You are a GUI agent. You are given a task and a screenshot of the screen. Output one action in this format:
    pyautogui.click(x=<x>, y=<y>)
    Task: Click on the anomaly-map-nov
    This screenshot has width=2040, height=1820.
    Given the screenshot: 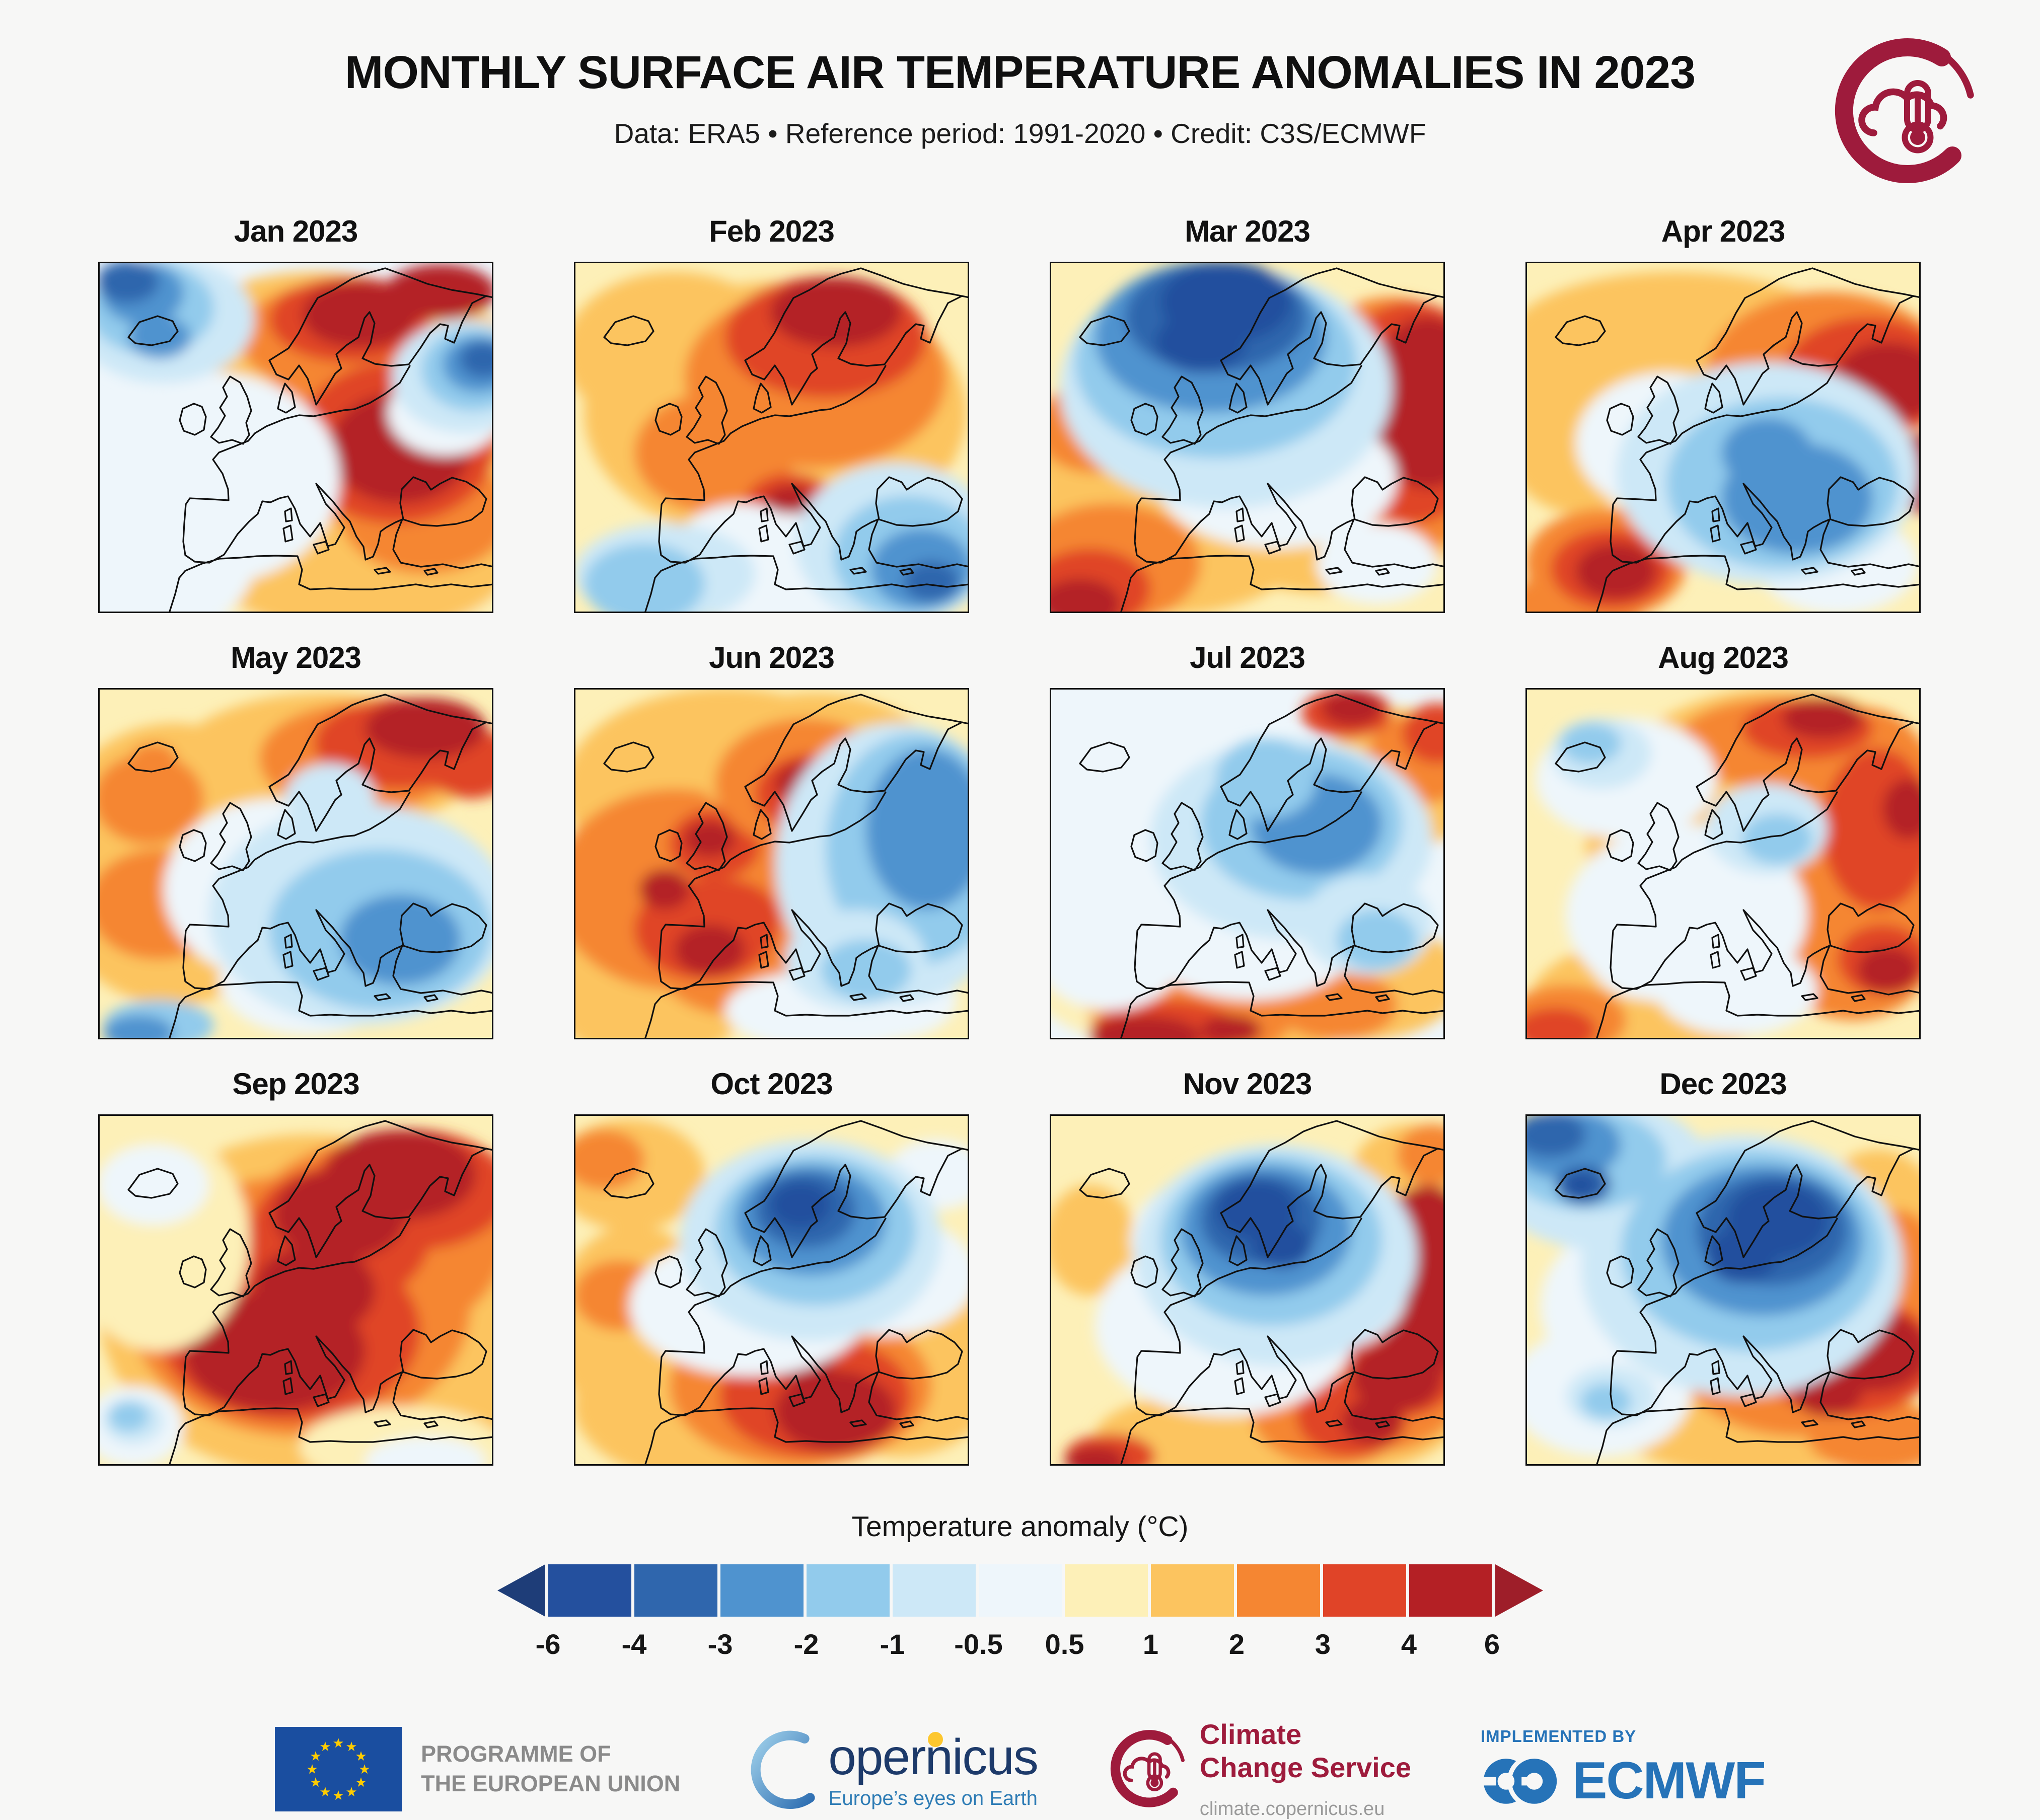 What is the action you would take?
    pyautogui.click(x=1247, y=1290)
    